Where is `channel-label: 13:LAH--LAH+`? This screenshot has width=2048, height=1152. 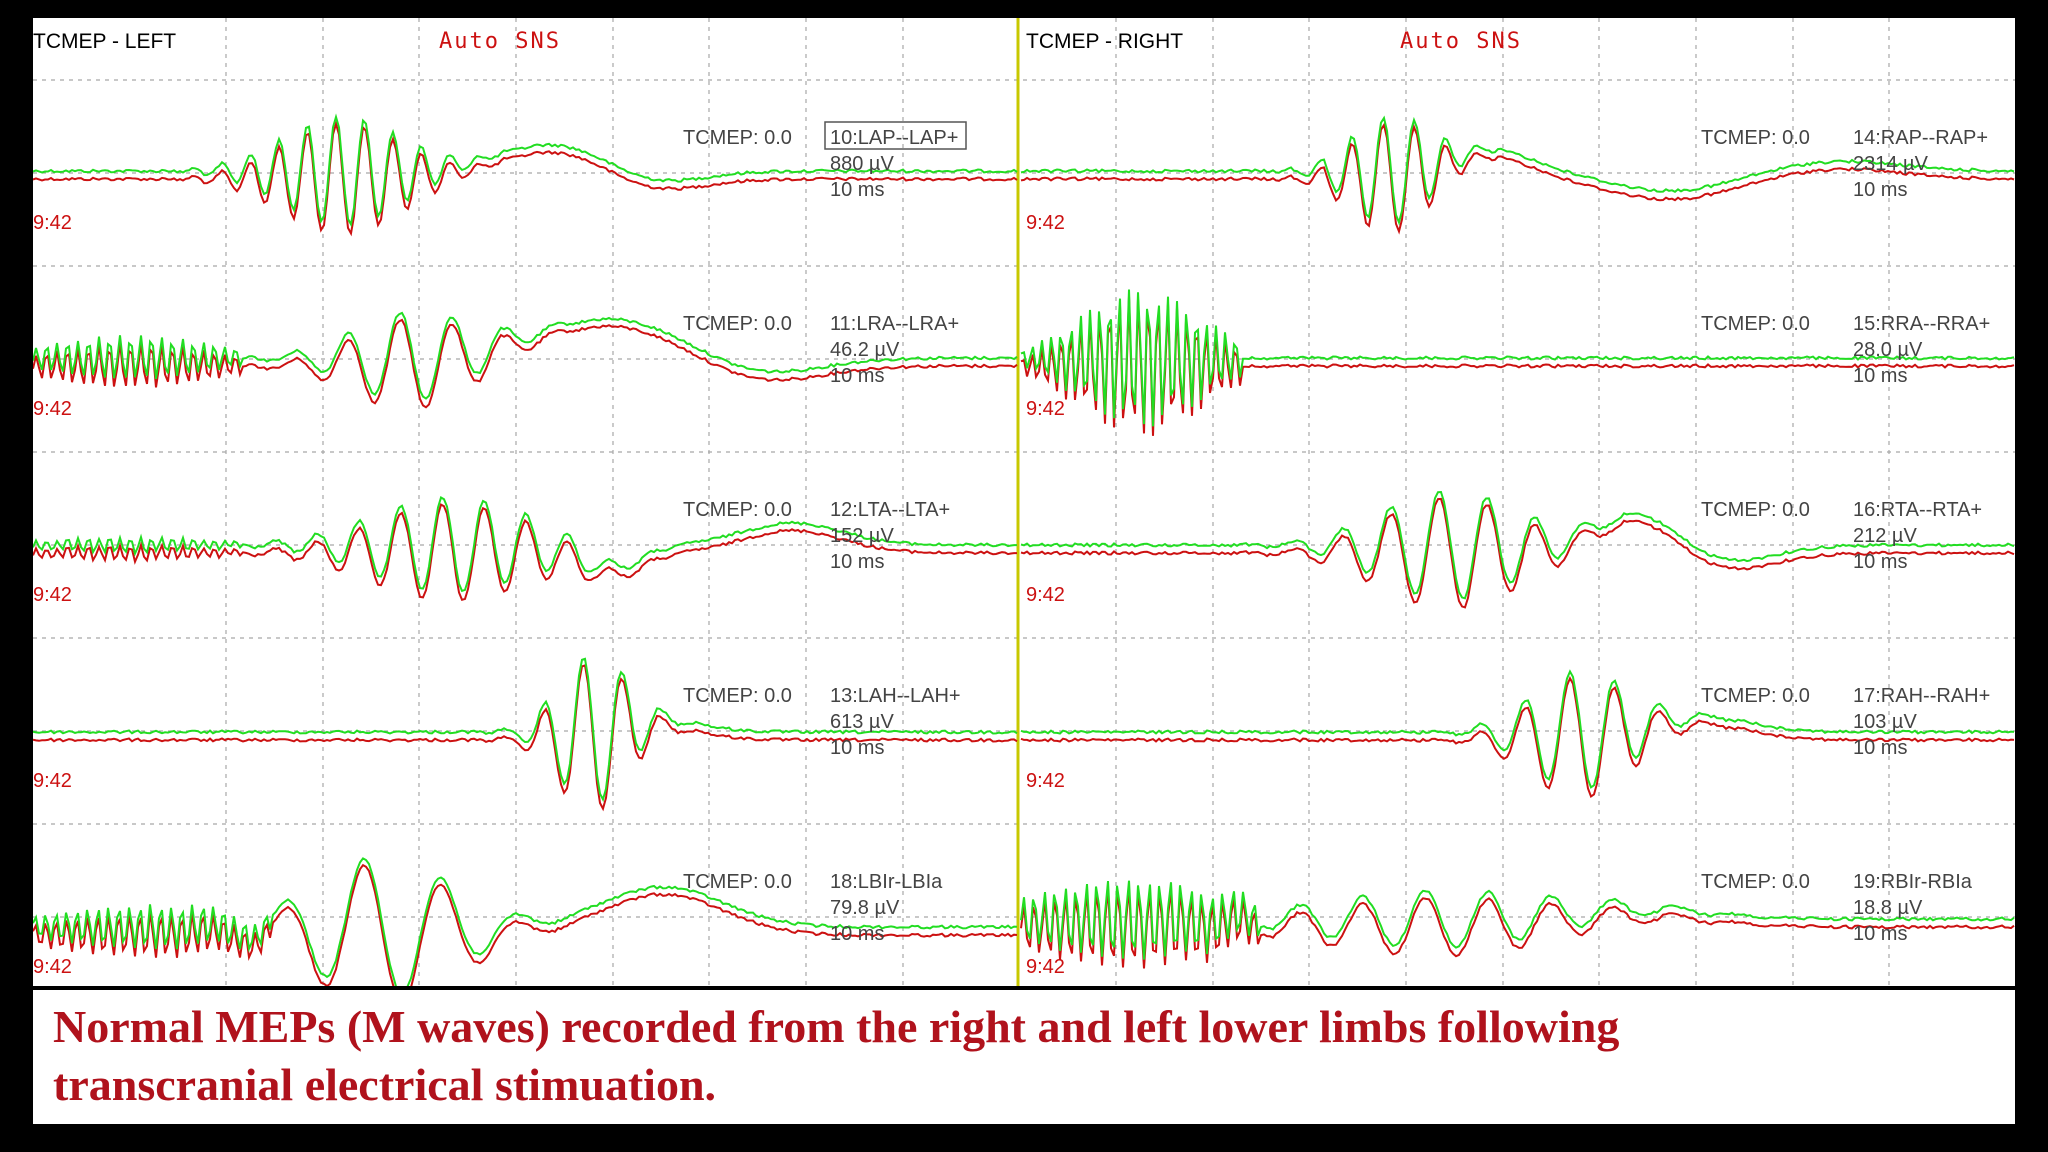 channel-label: 13:LAH--LAH+ is located at coordinates (895, 696).